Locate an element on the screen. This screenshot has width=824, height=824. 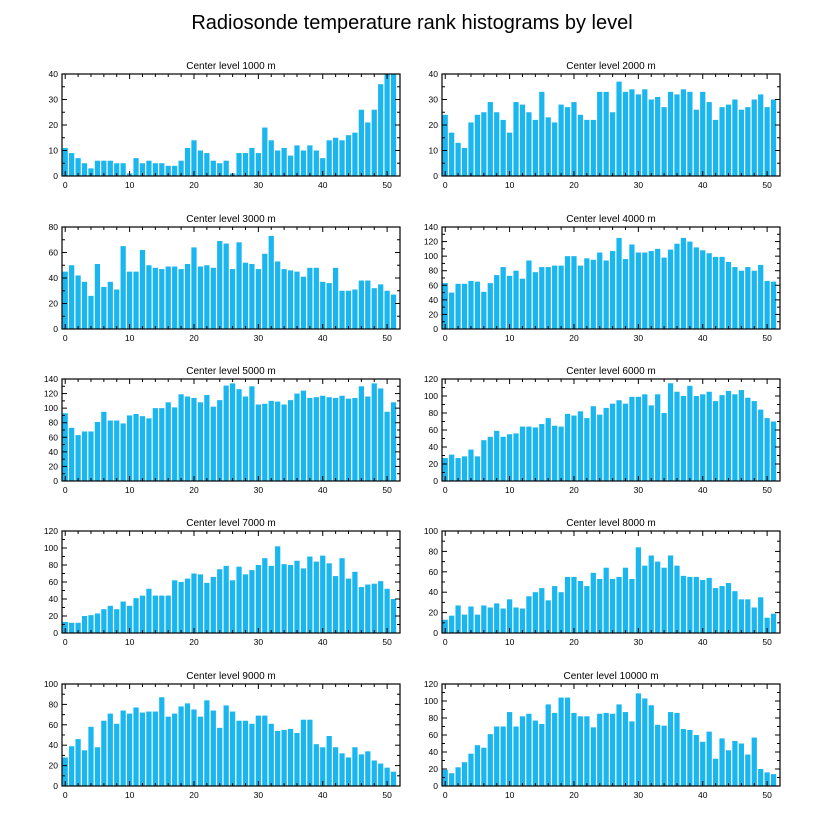
y-tick-label: 20 is located at coordinates (434, 314).